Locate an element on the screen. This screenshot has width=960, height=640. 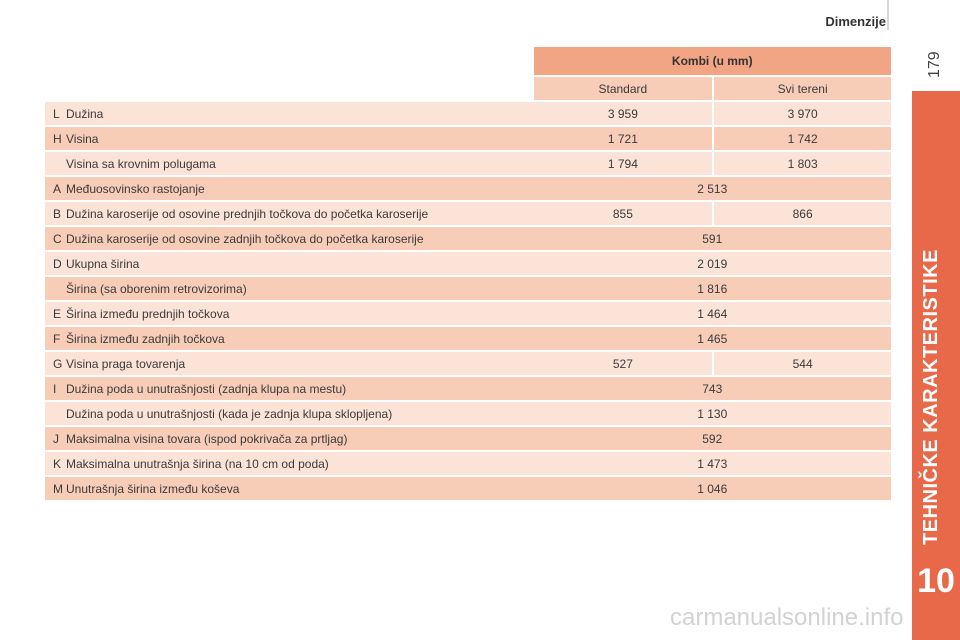
table-row: A Međuosovinsko rastojanje 2 513 is located at coordinates (468, 188).